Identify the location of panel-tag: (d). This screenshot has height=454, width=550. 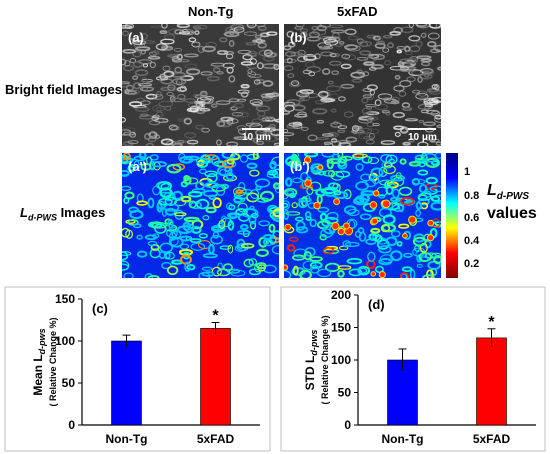
(376, 304).